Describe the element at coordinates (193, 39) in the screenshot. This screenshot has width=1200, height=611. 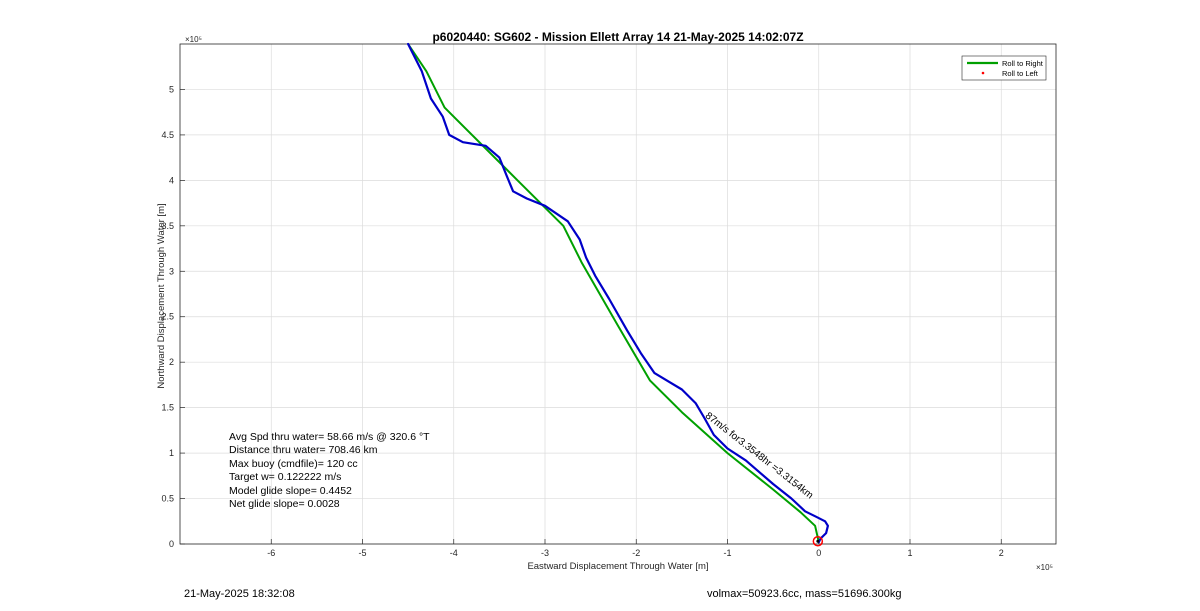
I see `y-exponent-label: ×10⁵` at that location.